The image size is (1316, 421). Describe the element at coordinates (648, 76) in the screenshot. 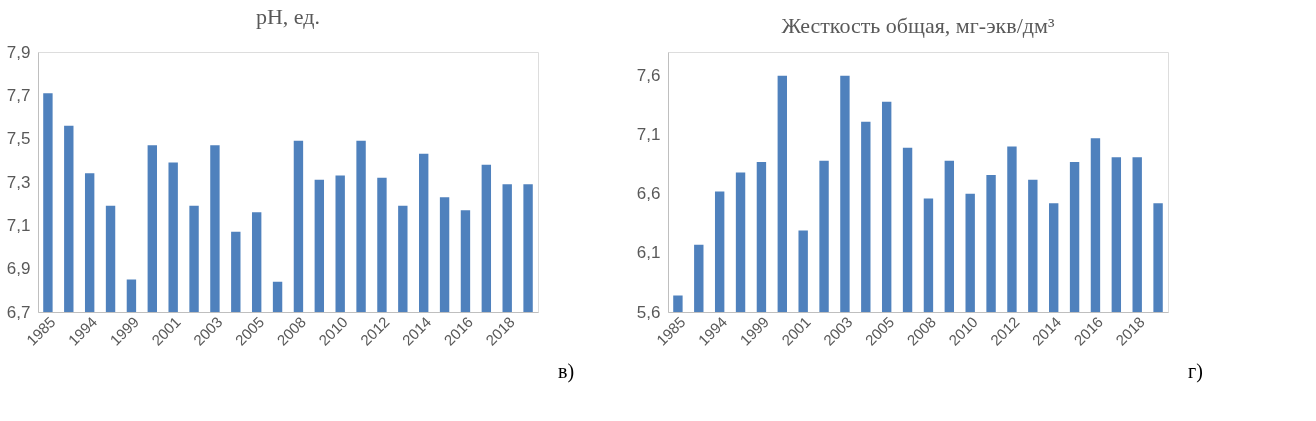

I see `y-tick-label: 7,6` at that location.